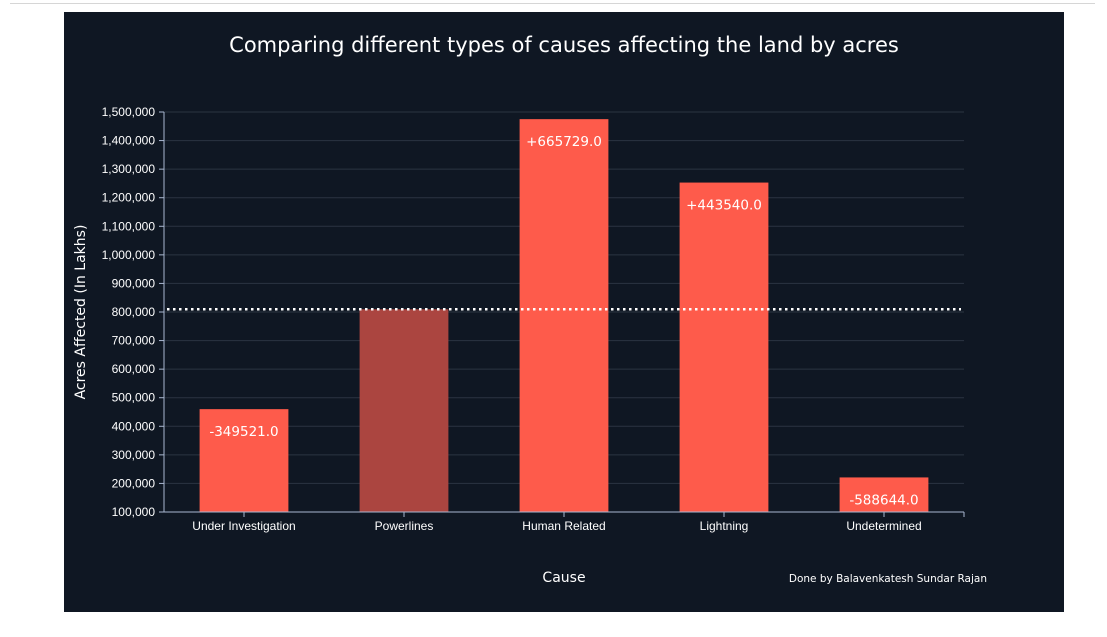  What do you see at coordinates (129, 141) in the screenshot?
I see `y-tick-label: 1,400,000` at bounding box center [129, 141].